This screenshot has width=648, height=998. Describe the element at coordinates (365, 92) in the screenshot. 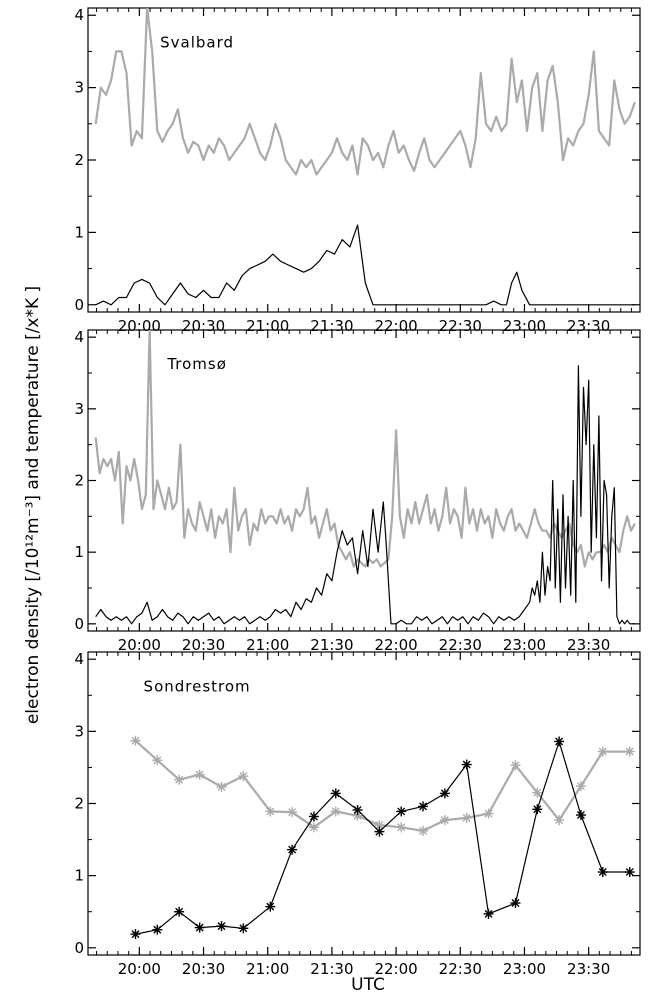

I see `series-1-line` at that location.